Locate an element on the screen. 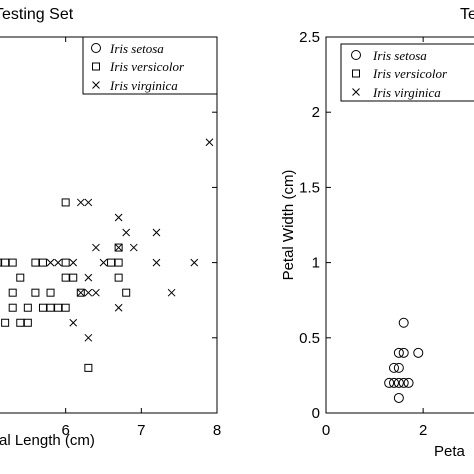 The image size is (474, 474). x-tick-label: 7 is located at coordinates (141, 430).